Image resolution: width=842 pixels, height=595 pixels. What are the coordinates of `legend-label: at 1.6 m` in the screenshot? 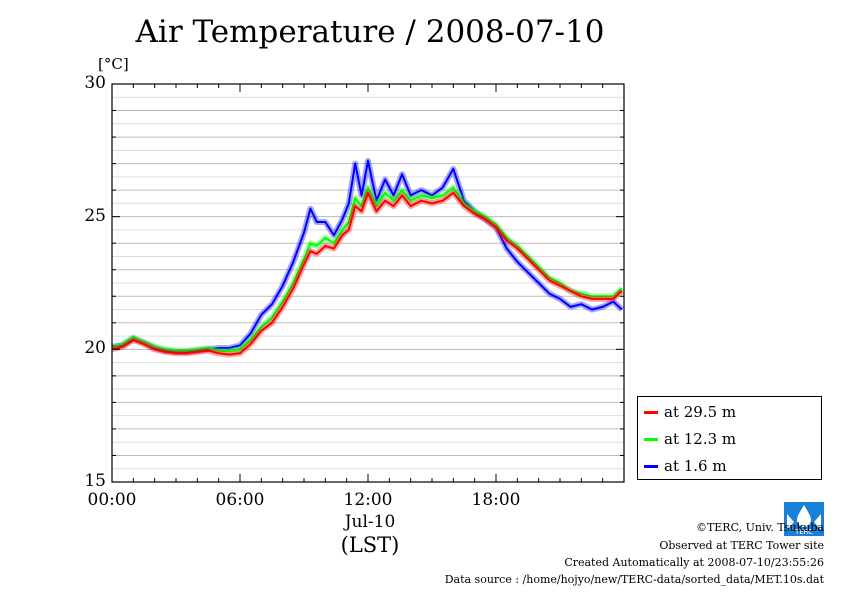 It's located at (695, 466).